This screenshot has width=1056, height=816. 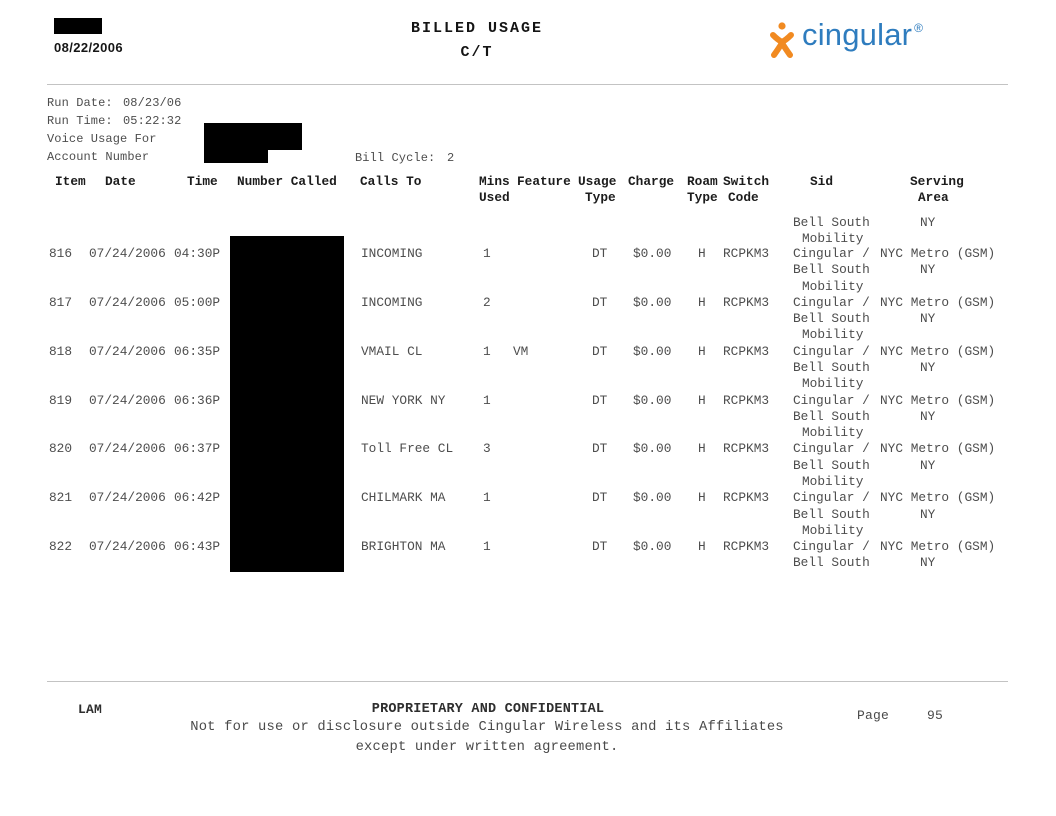 I want to click on col-header-serving-area: Area, so click(x=933, y=197).